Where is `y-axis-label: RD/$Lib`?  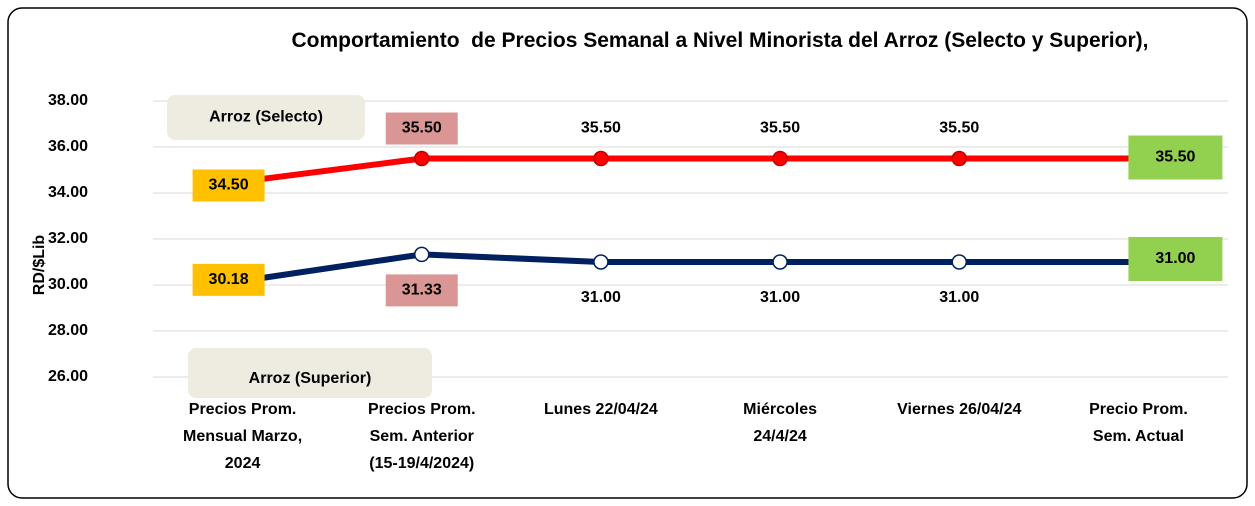
y-axis-label: RD/$Lib is located at coordinates (39, 265).